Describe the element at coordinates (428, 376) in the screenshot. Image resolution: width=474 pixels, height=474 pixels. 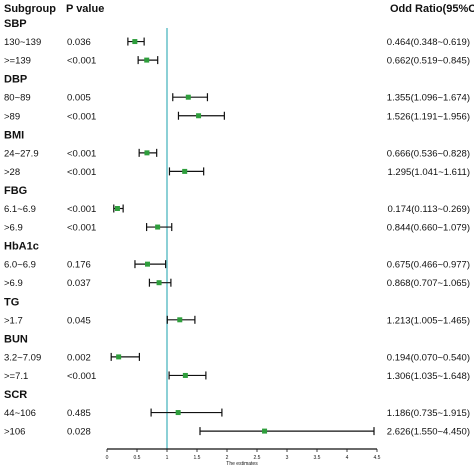
I see `or-ci-label: 1.306(1.035~1.648)` at that location.